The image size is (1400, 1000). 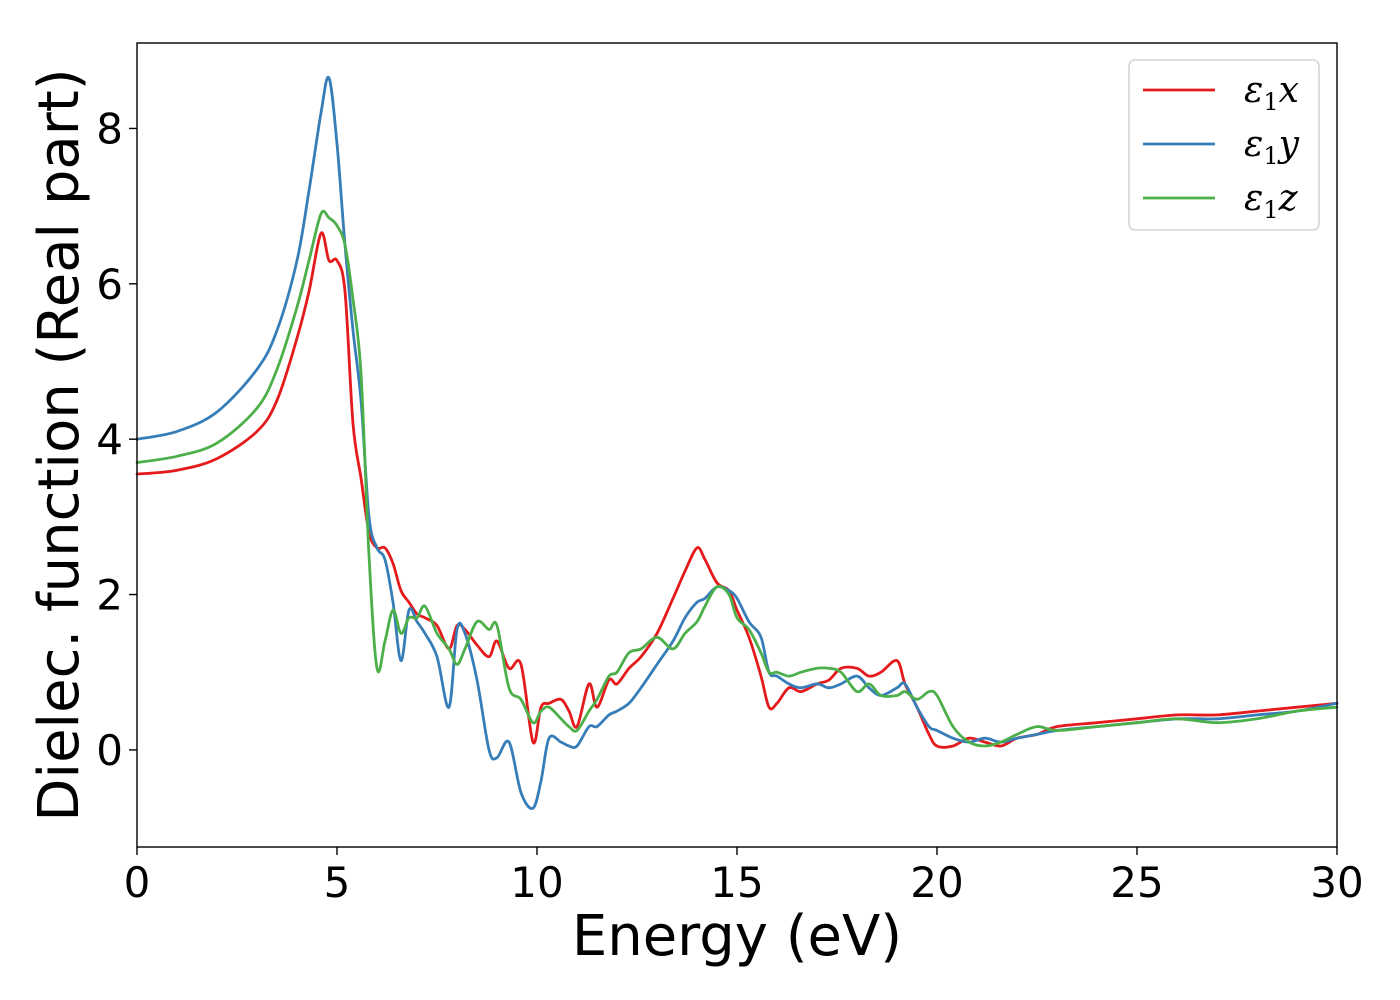 What do you see at coordinates (736, 882) in the screenshot?
I see `x-tick-label: 15` at bounding box center [736, 882].